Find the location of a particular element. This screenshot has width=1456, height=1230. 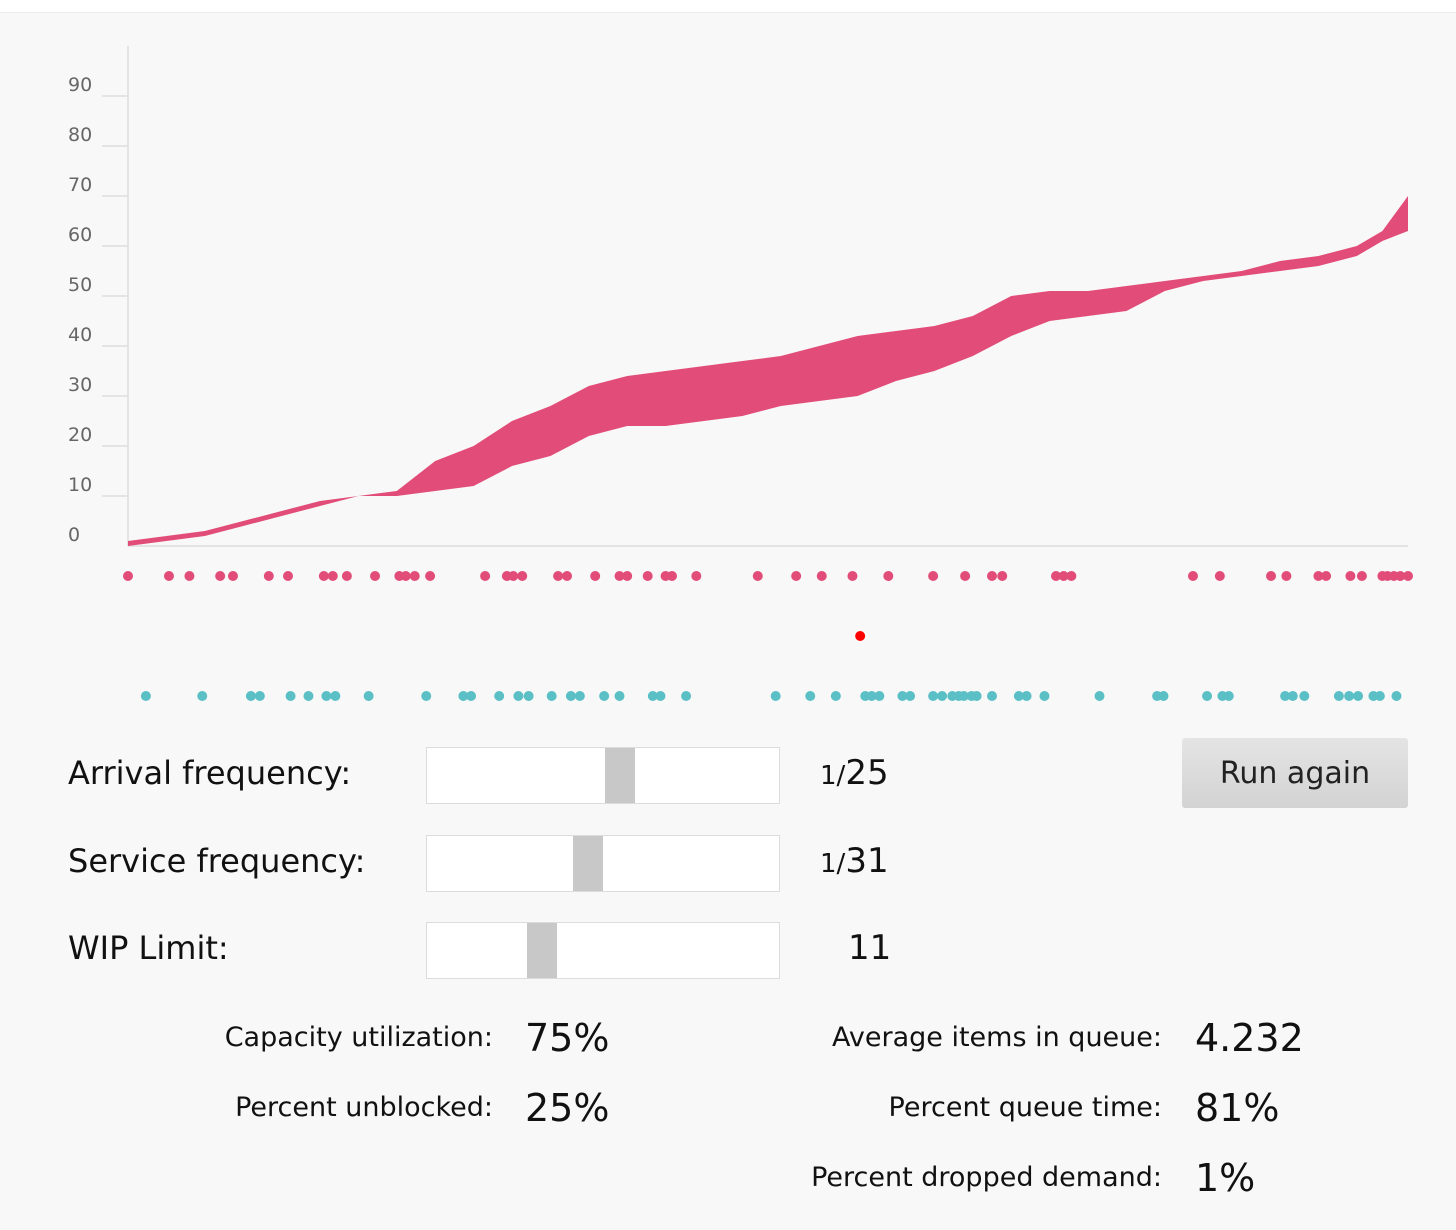

percent-dropped-demand-value: 1% is located at coordinates (1225, 1178).